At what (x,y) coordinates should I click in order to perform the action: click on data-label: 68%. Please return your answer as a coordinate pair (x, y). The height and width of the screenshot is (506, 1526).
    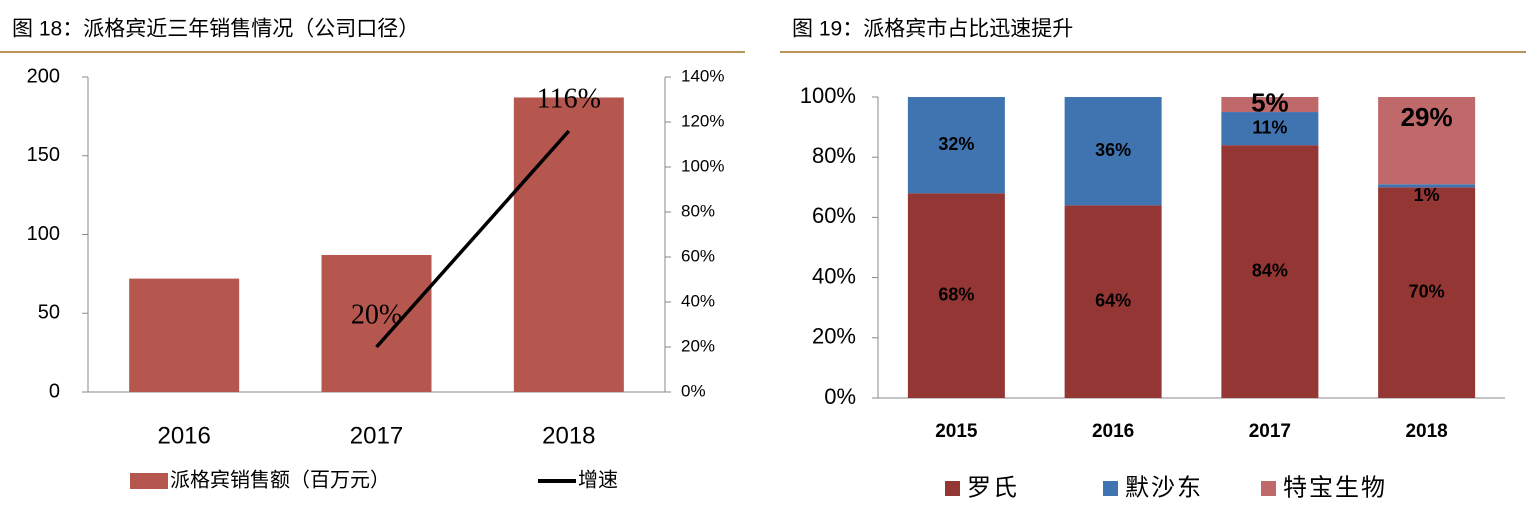
    Looking at the image, I should click on (956, 294).